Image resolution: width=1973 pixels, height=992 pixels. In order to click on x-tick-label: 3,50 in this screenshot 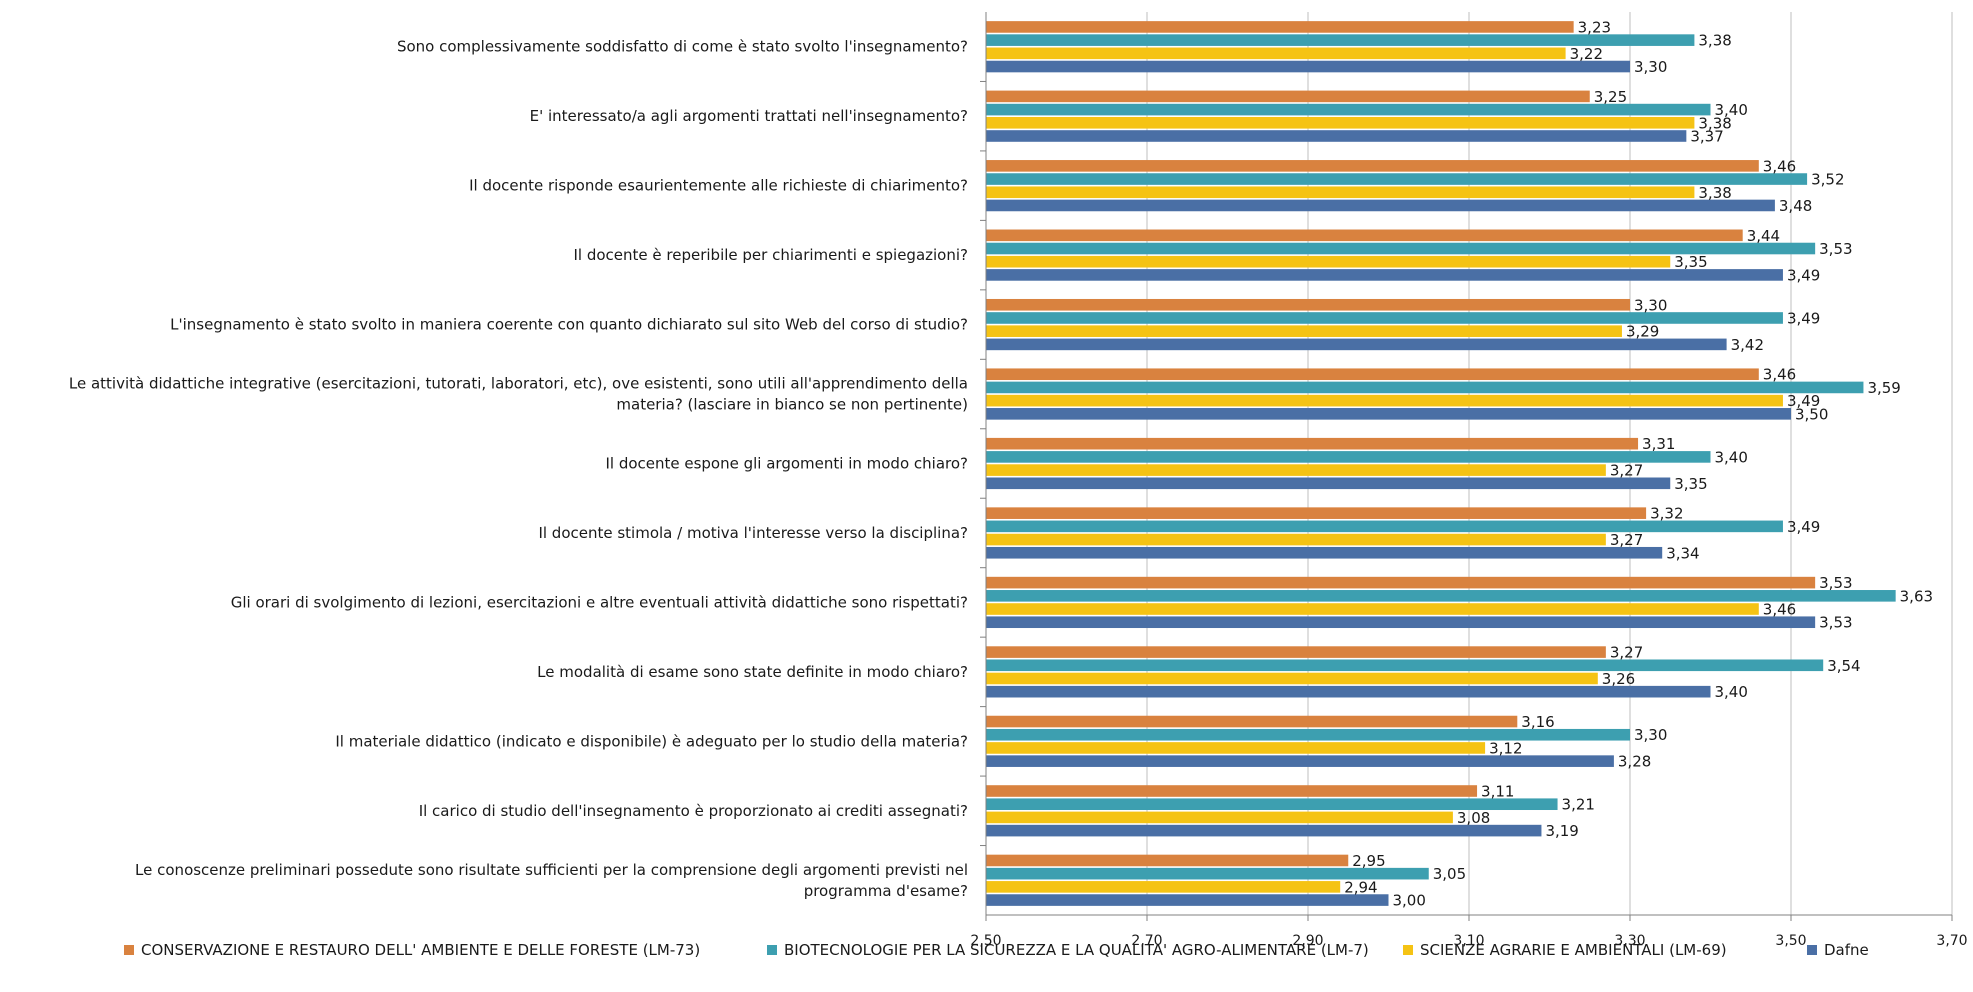, I will do `click(1790, 941)`.